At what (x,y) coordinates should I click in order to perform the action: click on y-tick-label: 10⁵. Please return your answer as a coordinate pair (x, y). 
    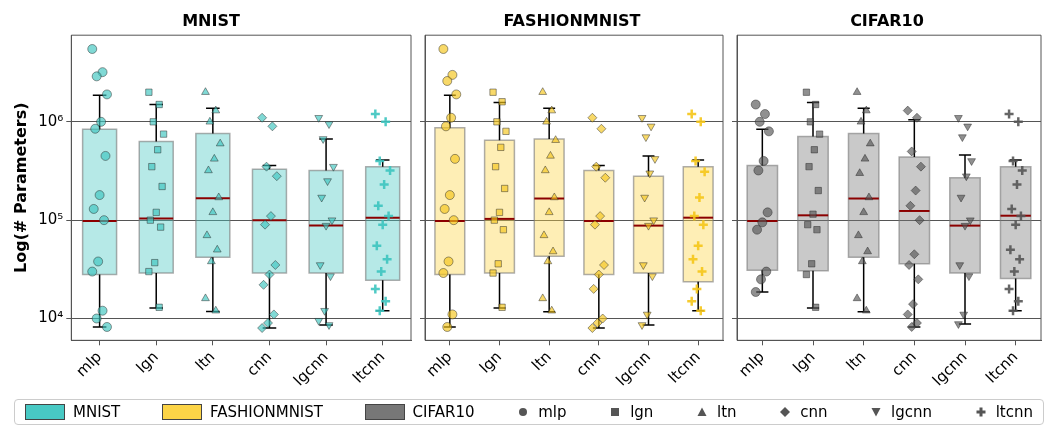
    Looking at the image, I should click on (51, 219).